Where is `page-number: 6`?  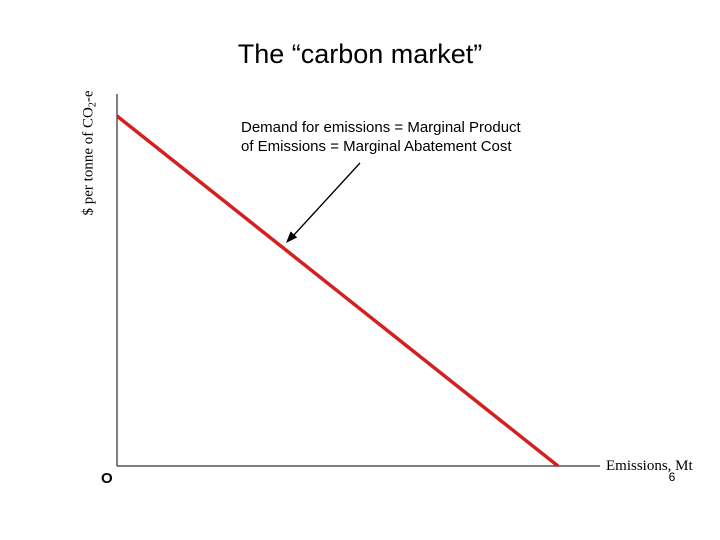
page-number: 6 is located at coordinates (672, 477).